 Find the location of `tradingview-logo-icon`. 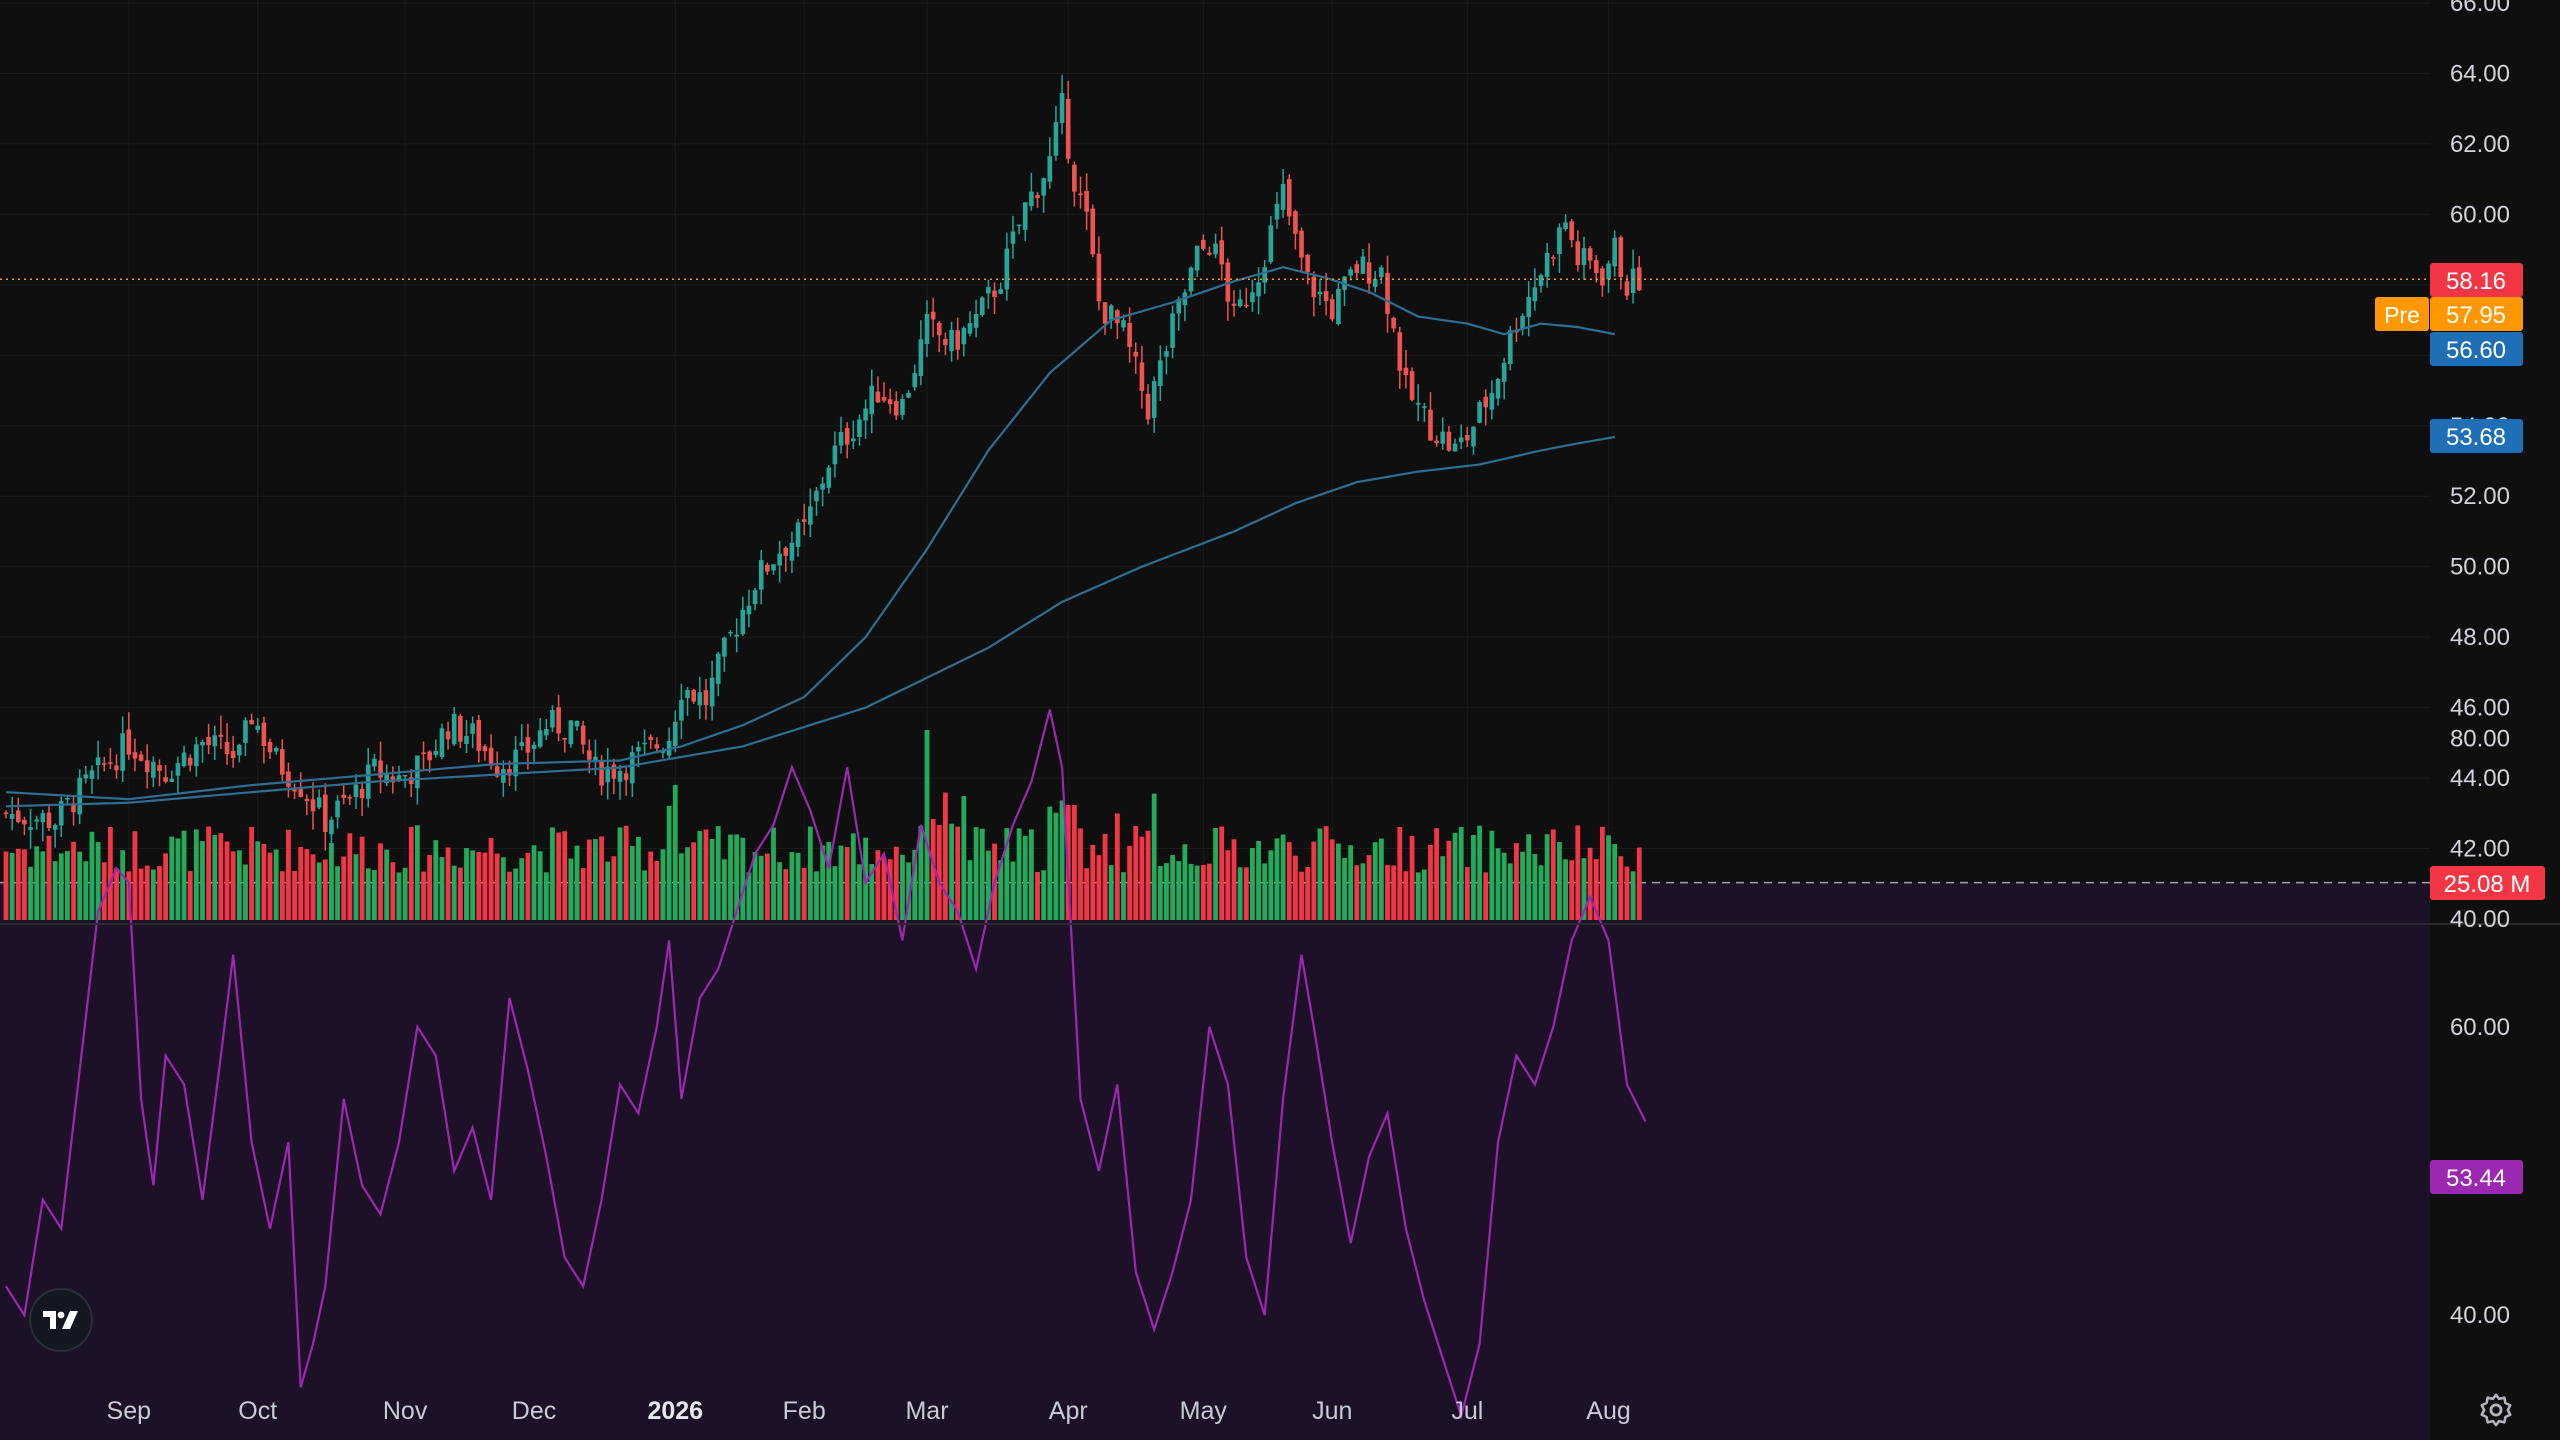

tradingview-logo-icon is located at coordinates (60, 1320).